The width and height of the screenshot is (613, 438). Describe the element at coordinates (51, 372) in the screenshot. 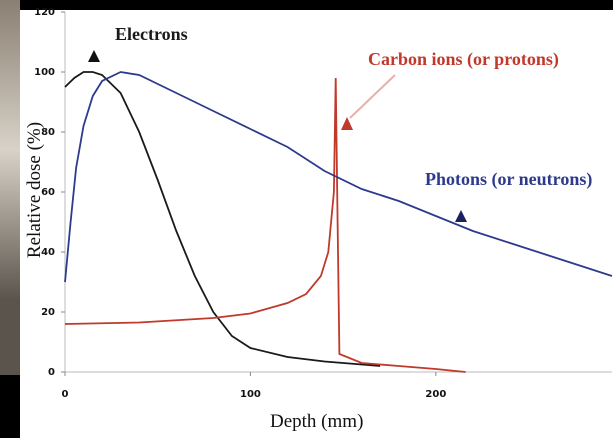

I see `y-tick-label: 0` at that location.